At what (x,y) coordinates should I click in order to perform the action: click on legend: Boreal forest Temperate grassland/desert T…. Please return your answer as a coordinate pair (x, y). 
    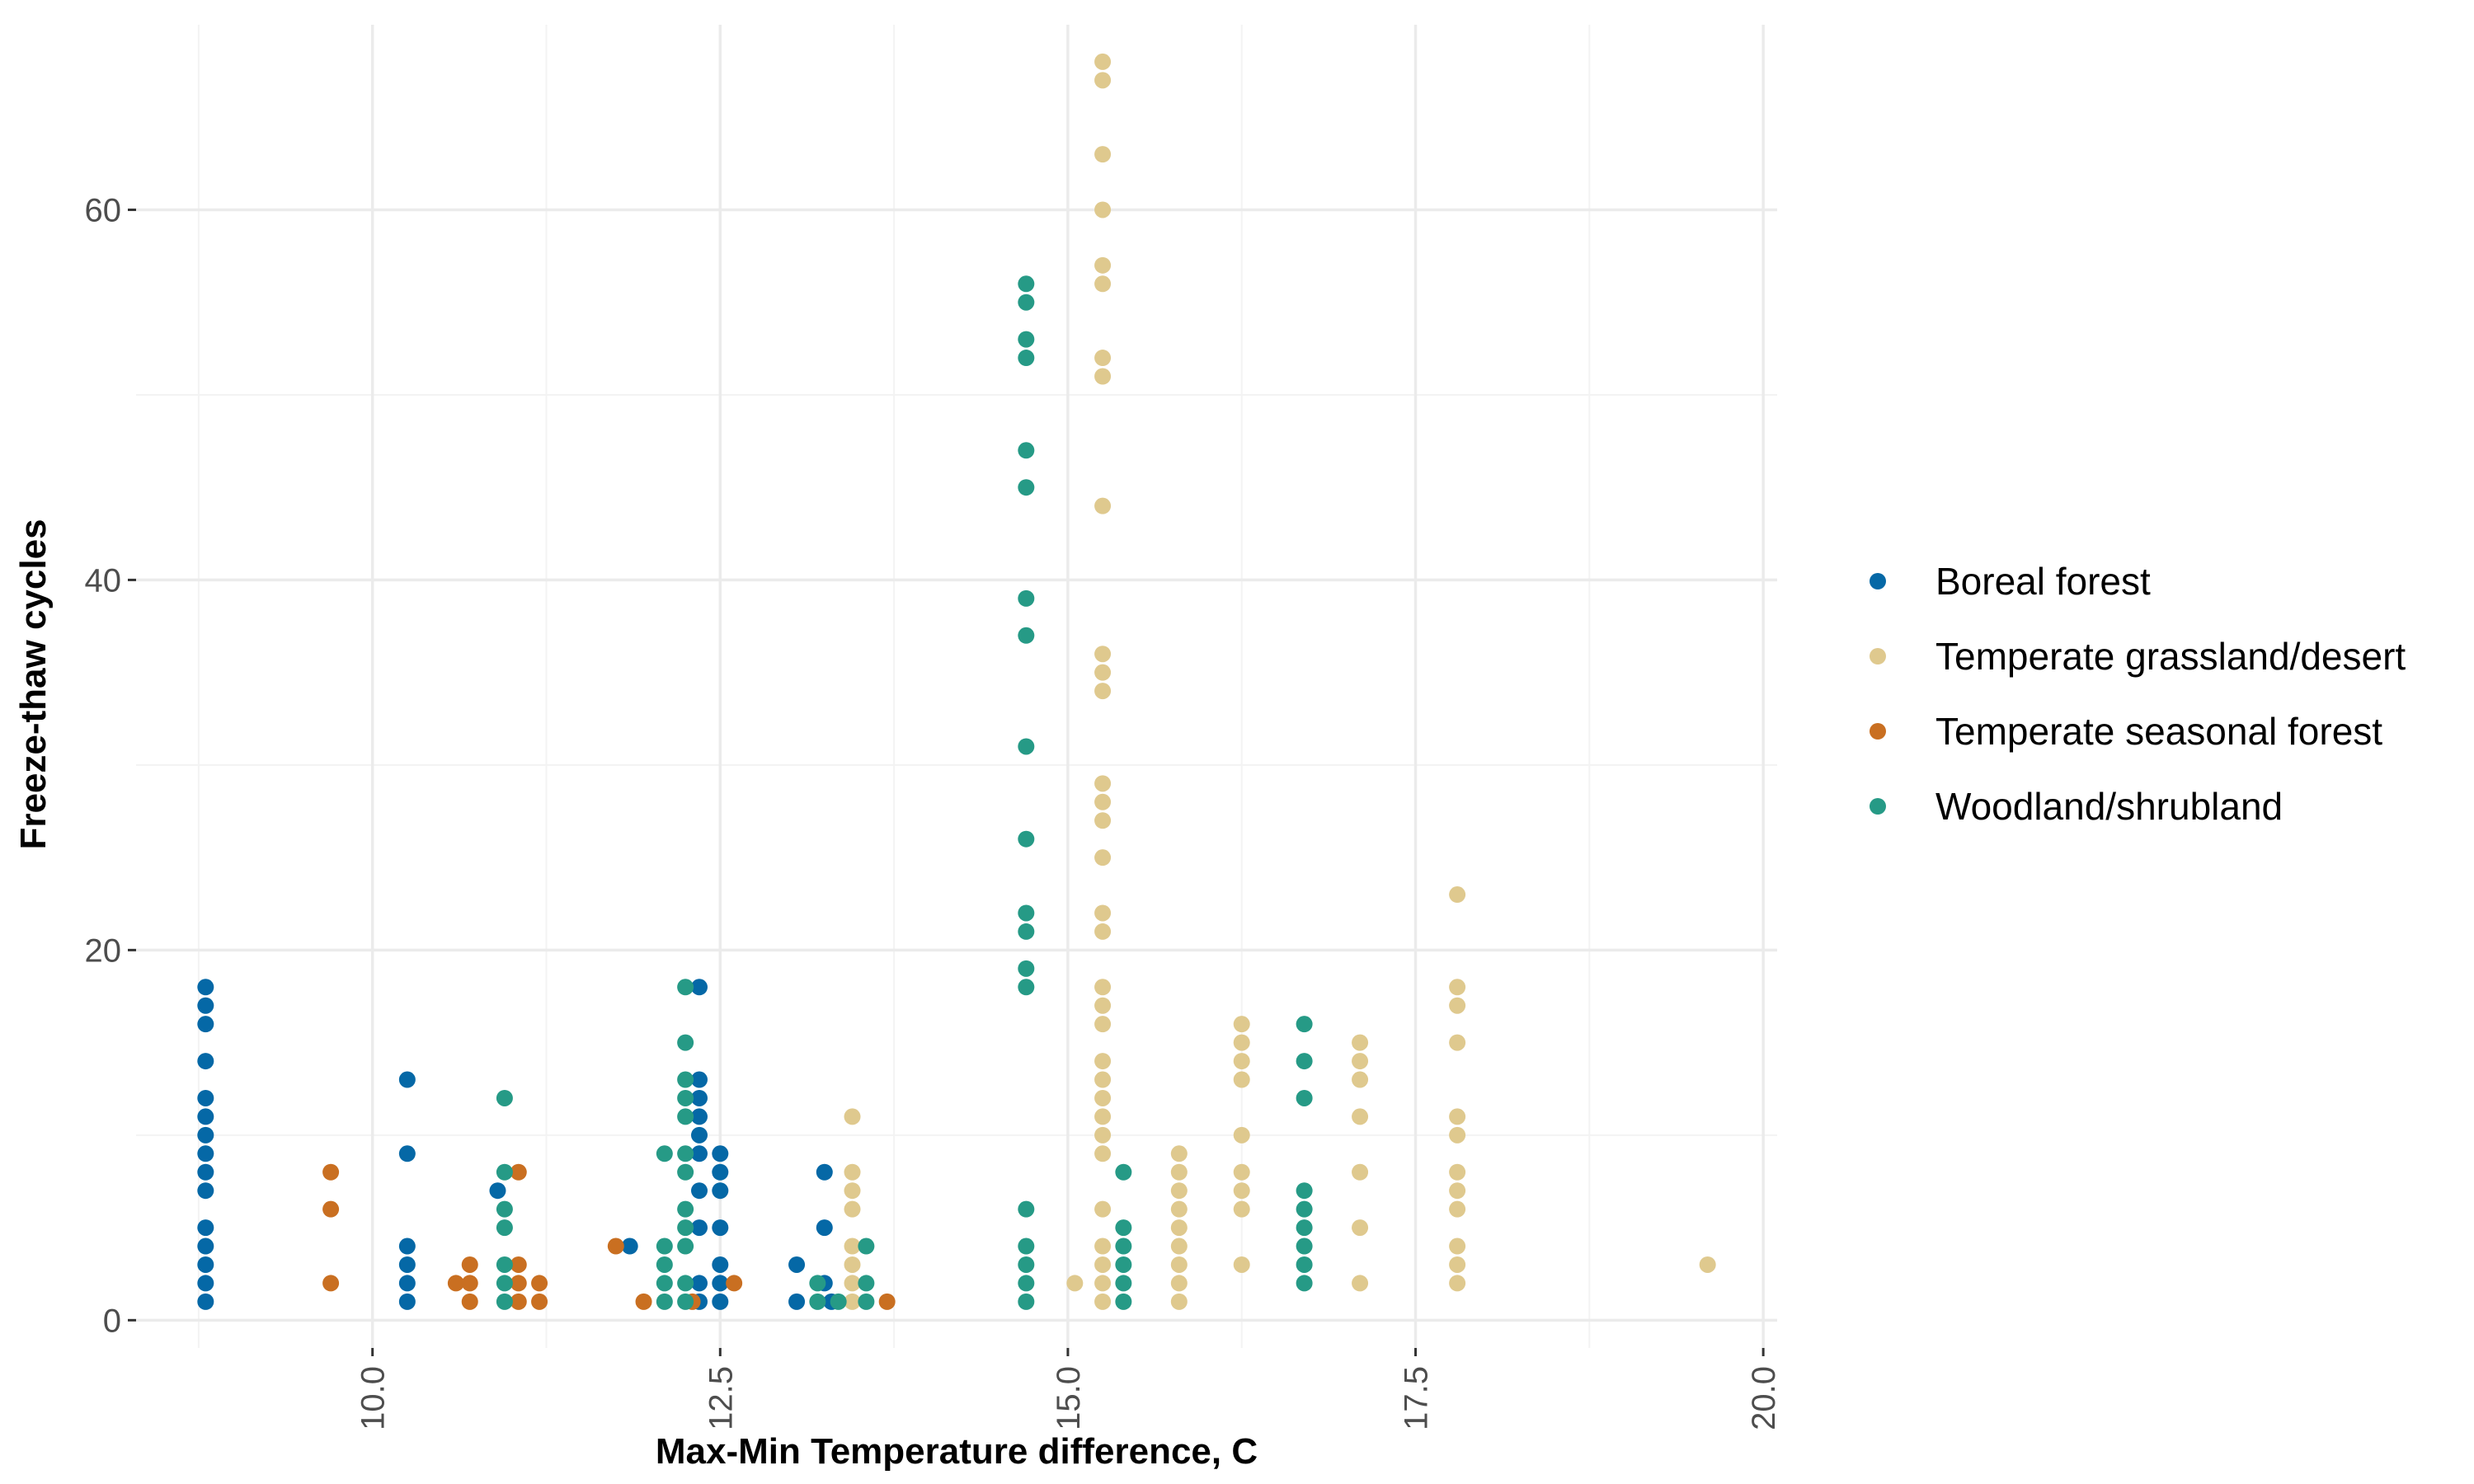
    Looking at the image, I should click on (2138, 694).